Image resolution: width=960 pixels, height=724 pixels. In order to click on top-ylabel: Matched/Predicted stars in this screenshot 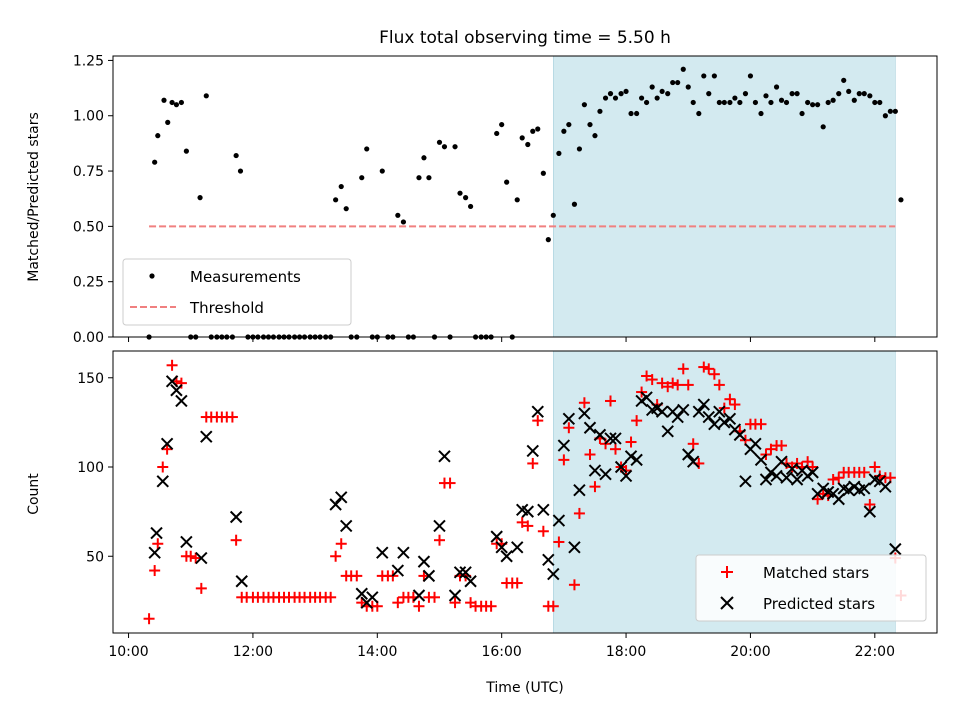, I will do `click(34, 197)`.